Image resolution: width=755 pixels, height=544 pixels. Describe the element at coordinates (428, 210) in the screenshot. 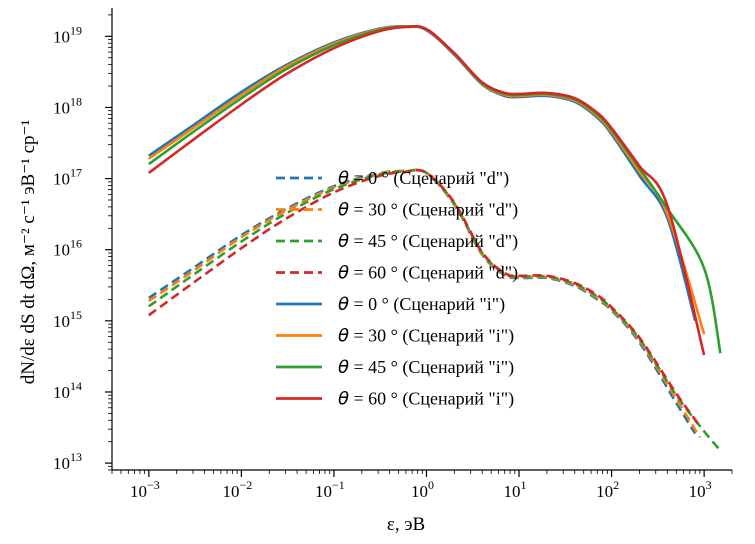

I see `legend-entry: θ = 30 ° (Сценарий "d")` at that location.